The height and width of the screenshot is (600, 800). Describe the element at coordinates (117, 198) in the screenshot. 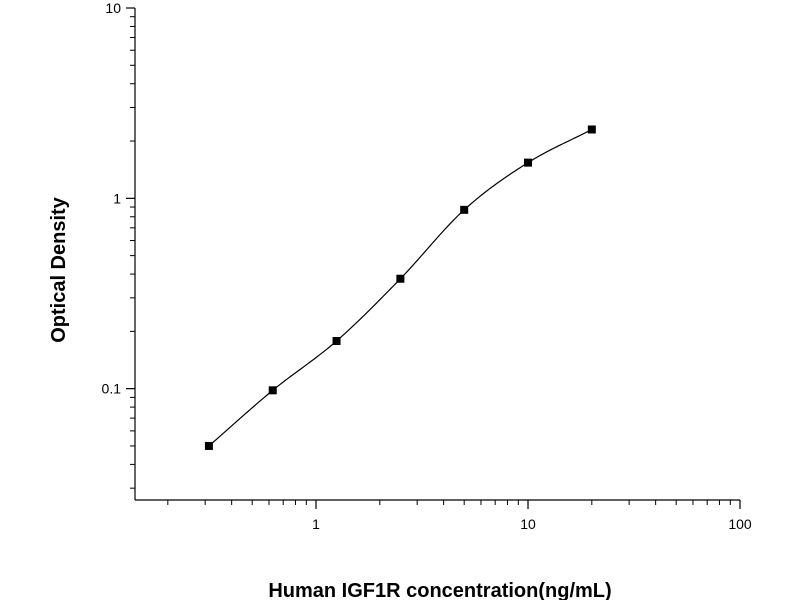

I see `y-tick-label: 1` at that location.